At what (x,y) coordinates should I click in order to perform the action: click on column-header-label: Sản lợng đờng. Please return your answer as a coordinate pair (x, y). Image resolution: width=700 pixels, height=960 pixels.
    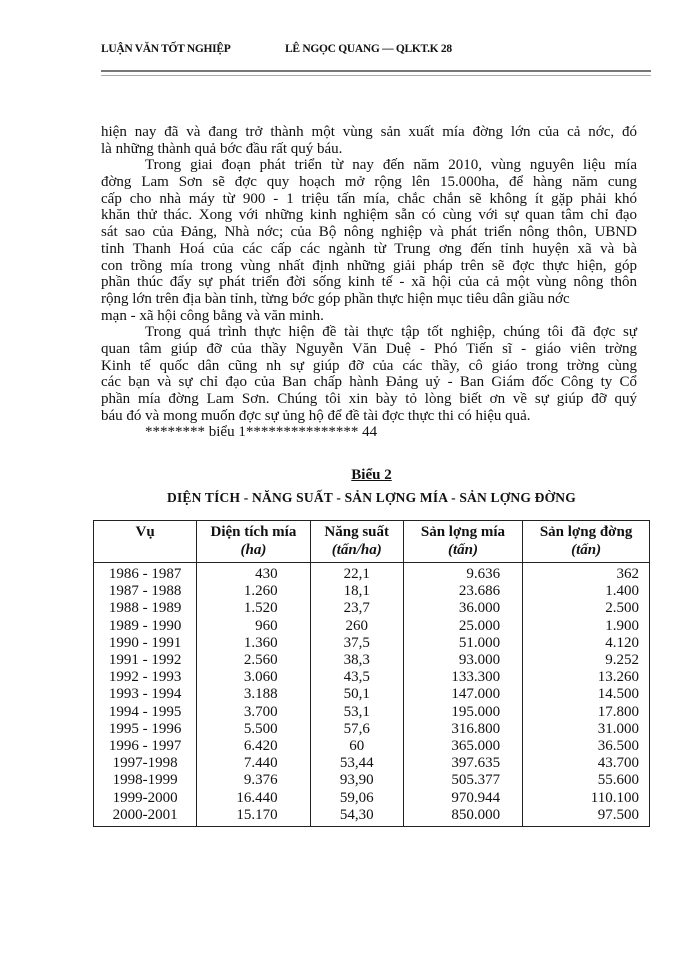
    Looking at the image, I should click on (586, 532).